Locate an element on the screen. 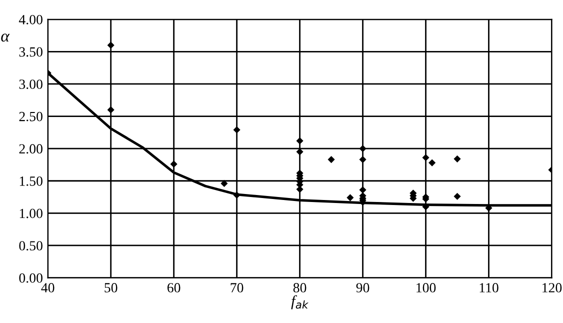 The width and height of the screenshot is (563, 323). y-tick-label: 1.00 is located at coordinates (31, 213).